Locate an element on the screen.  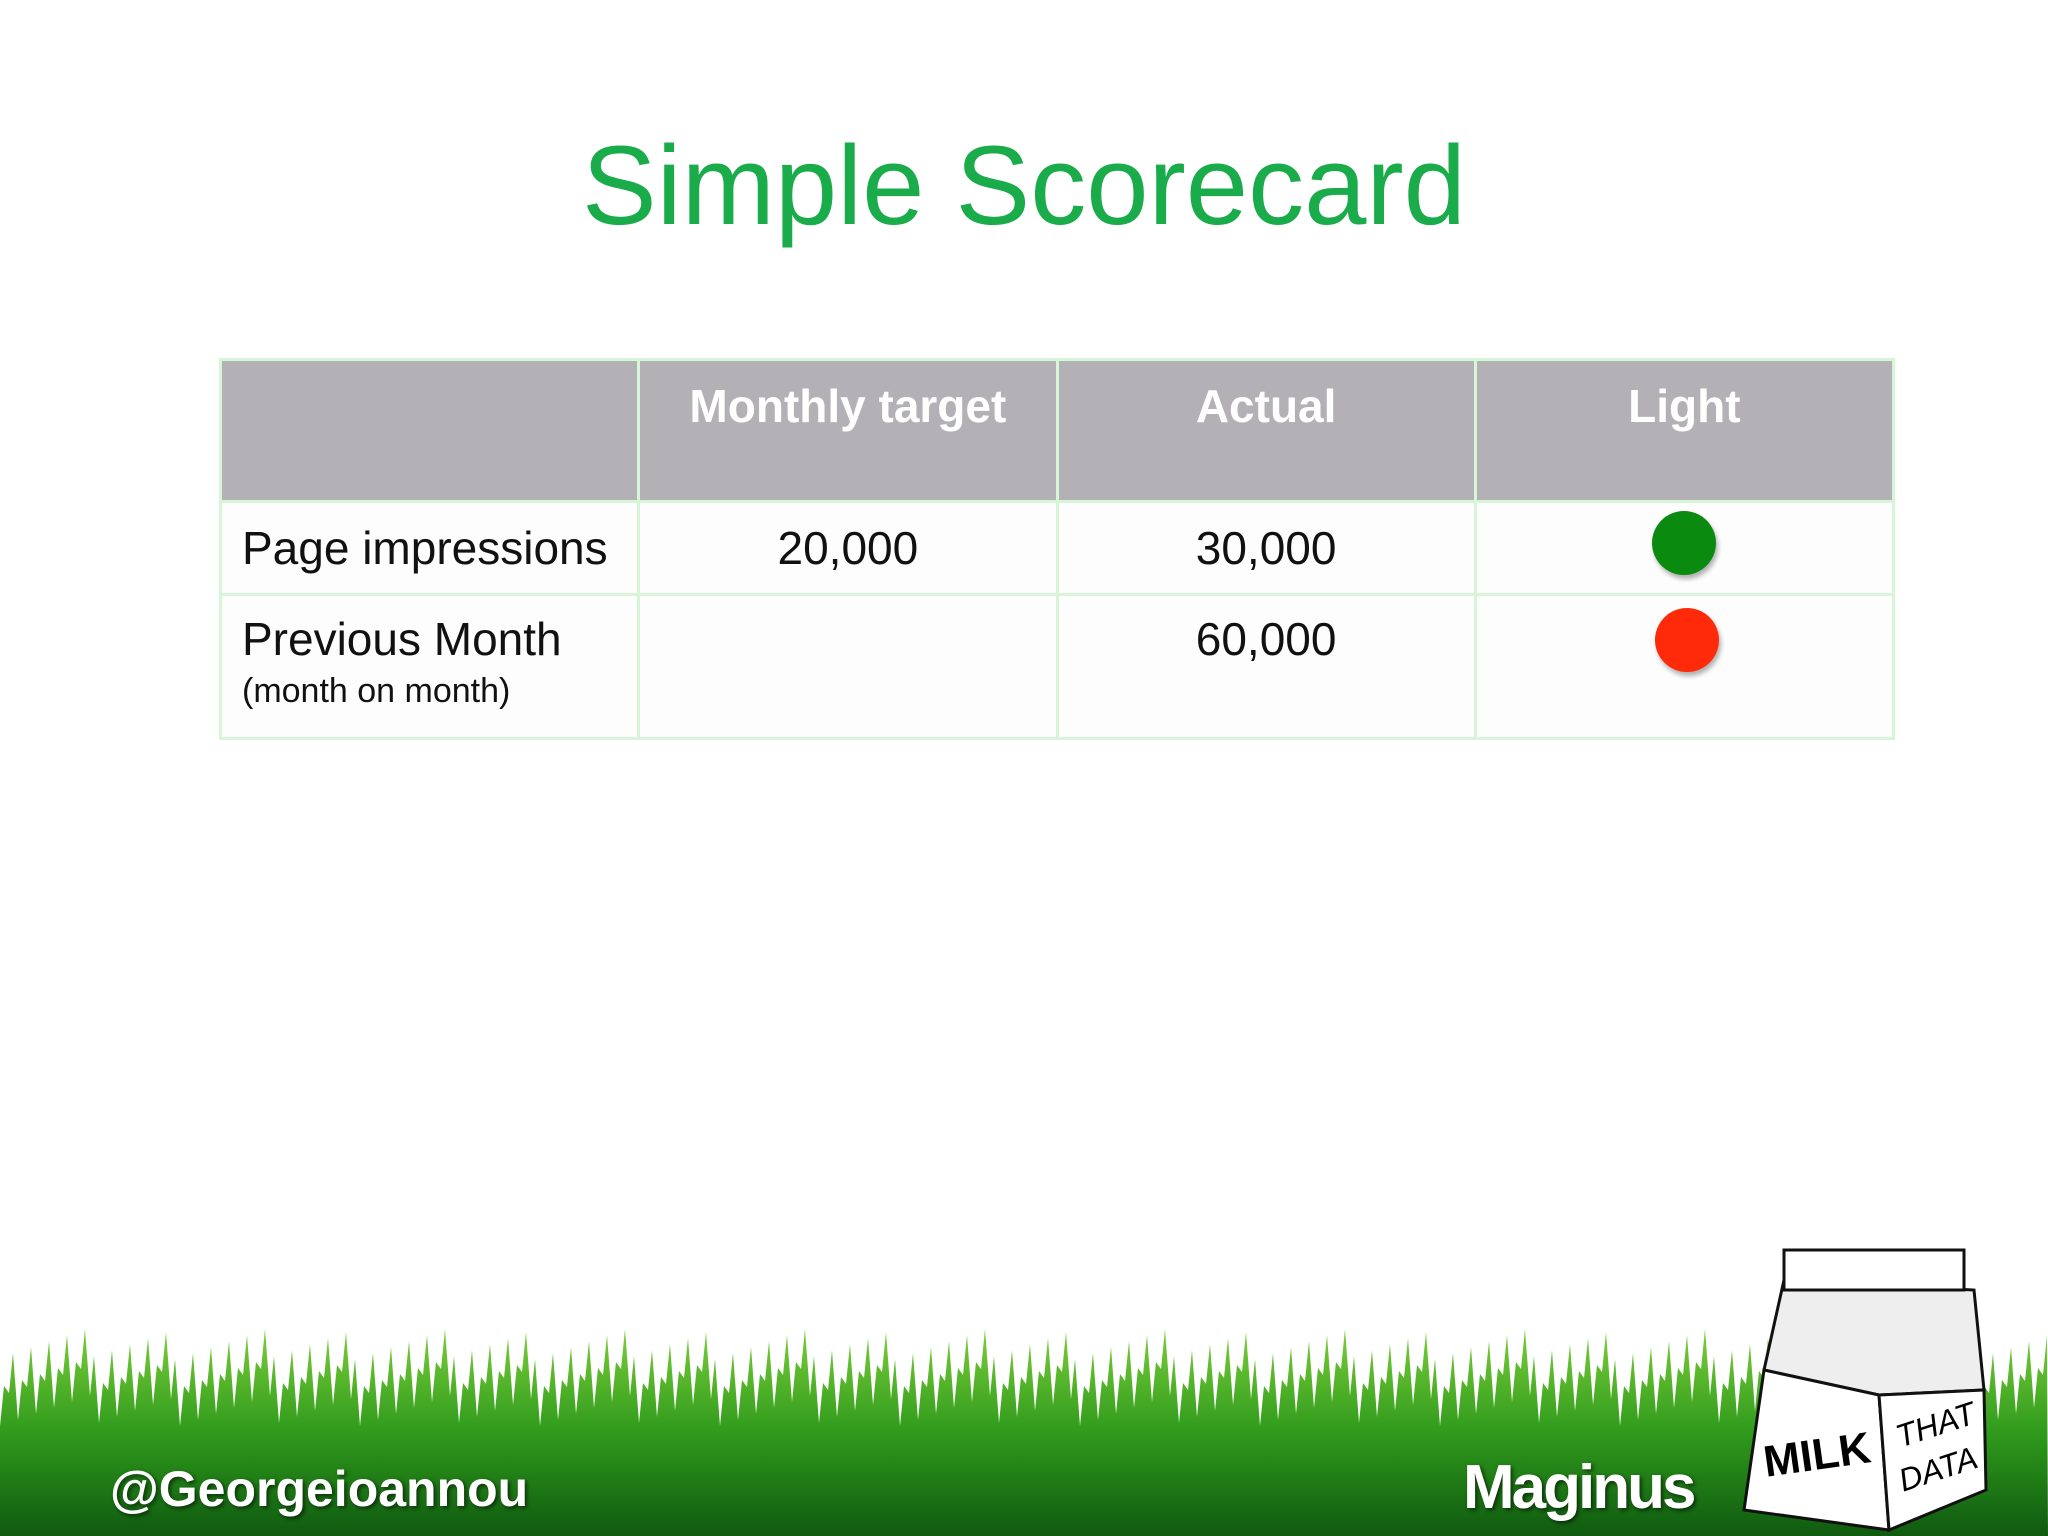
row-label: Page impressions is located at coordinates (429, 548).